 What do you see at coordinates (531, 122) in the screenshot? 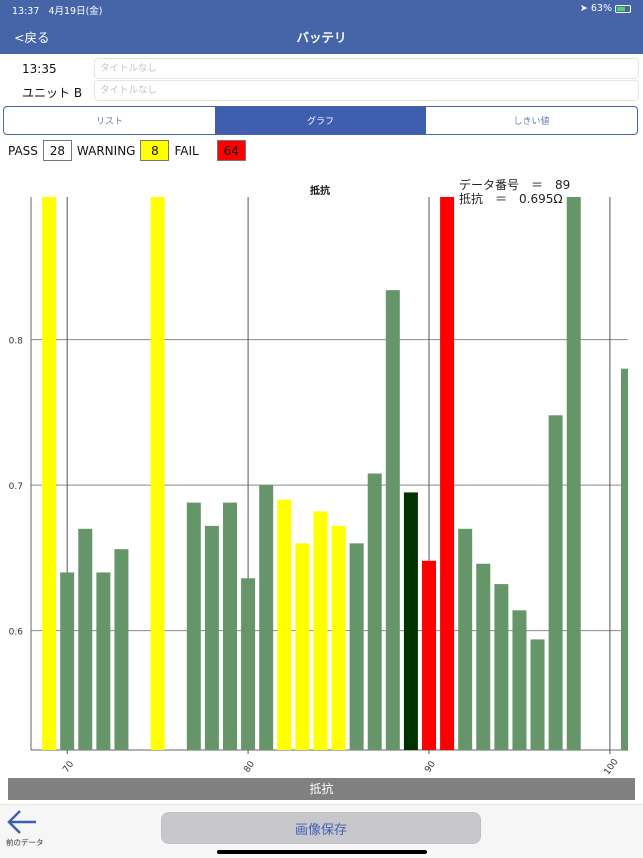
I see `tab-threshold: しきい値` at bounding box center [531, 122].